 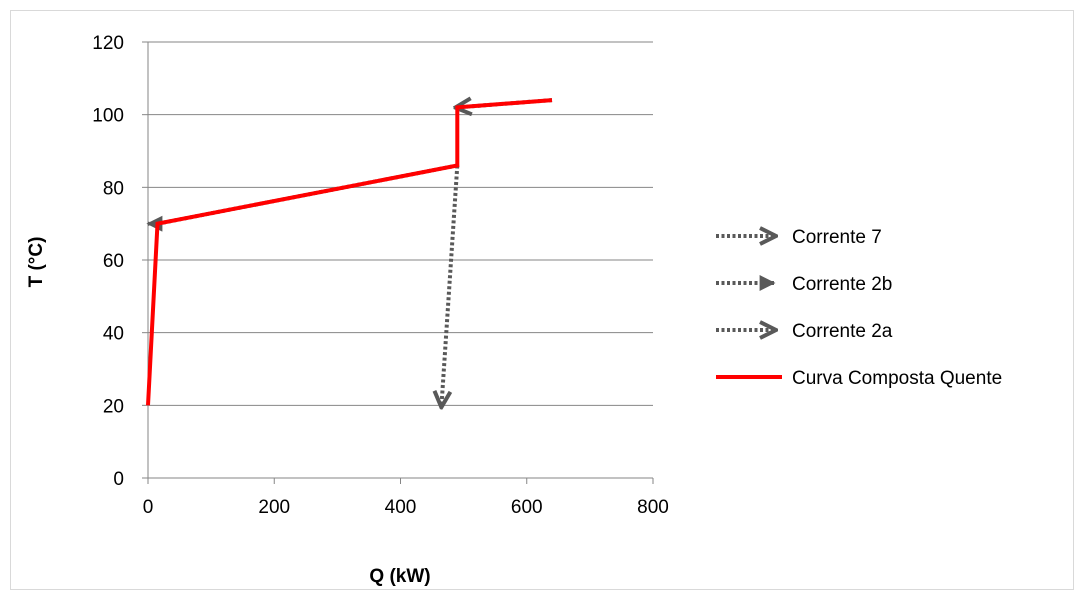 I want to click on x-tick-label-400: 400, so click(x=401, y=507).